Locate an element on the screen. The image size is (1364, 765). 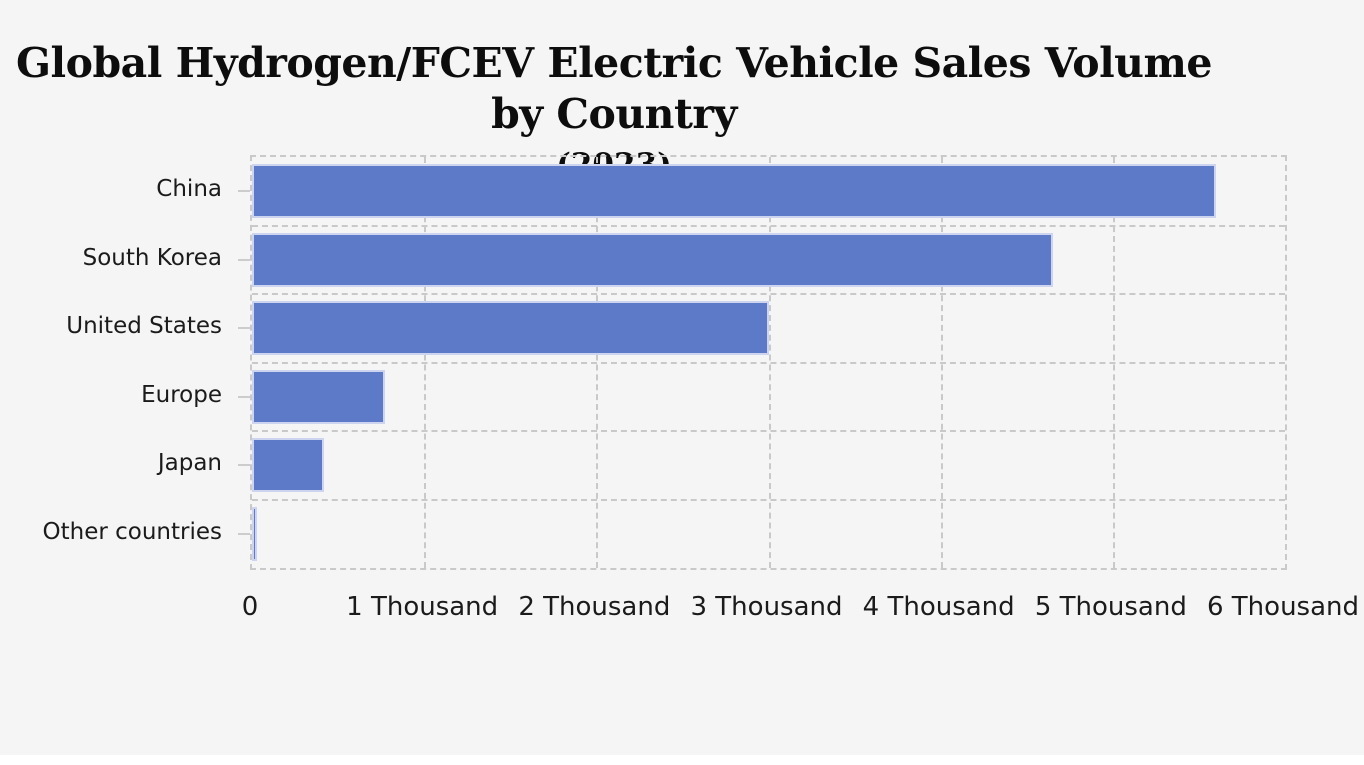
x-tick-label-0: 0 is located at coordinates (250, 607).